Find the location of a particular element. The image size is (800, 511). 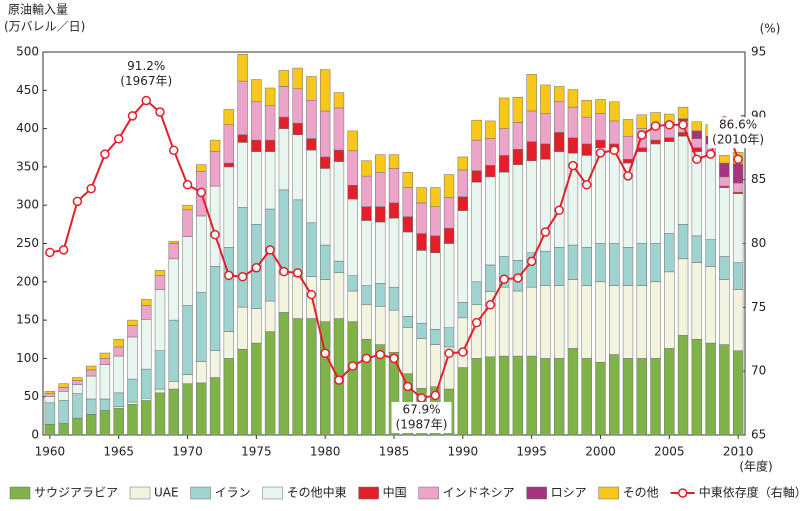

x-tick-label: 1985 is located at coordinates (394, 452).